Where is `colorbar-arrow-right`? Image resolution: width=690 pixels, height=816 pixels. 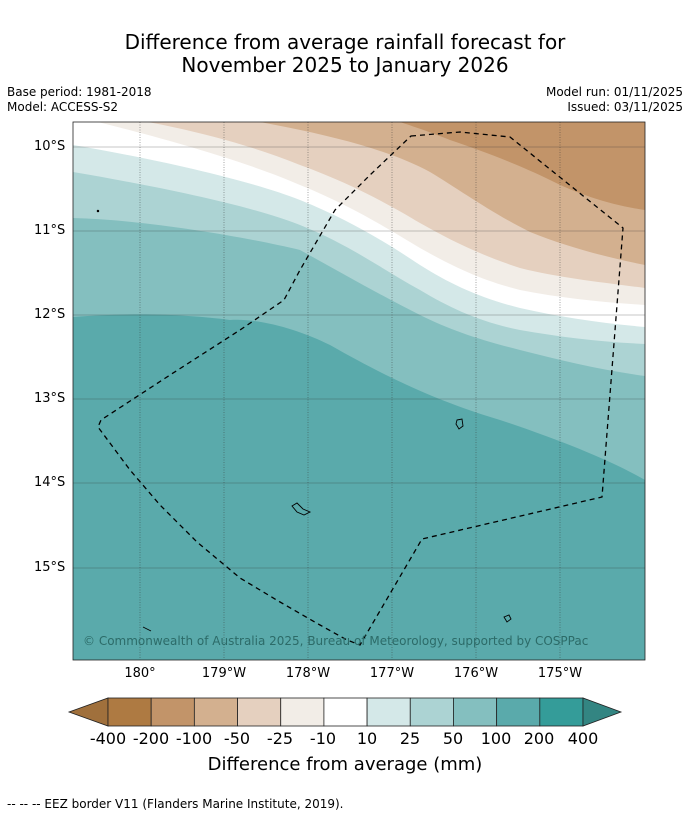 colorbar-arrow-right is located at coordinates (602, 712).